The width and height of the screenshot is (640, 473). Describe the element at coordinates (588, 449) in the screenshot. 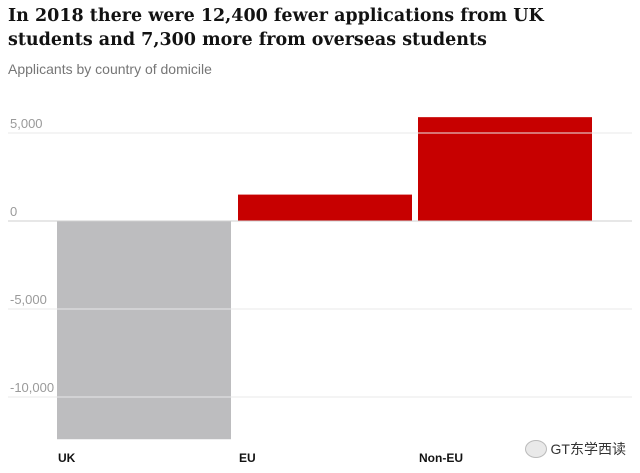

I see `watermark-text: GT东学西读` at that location.